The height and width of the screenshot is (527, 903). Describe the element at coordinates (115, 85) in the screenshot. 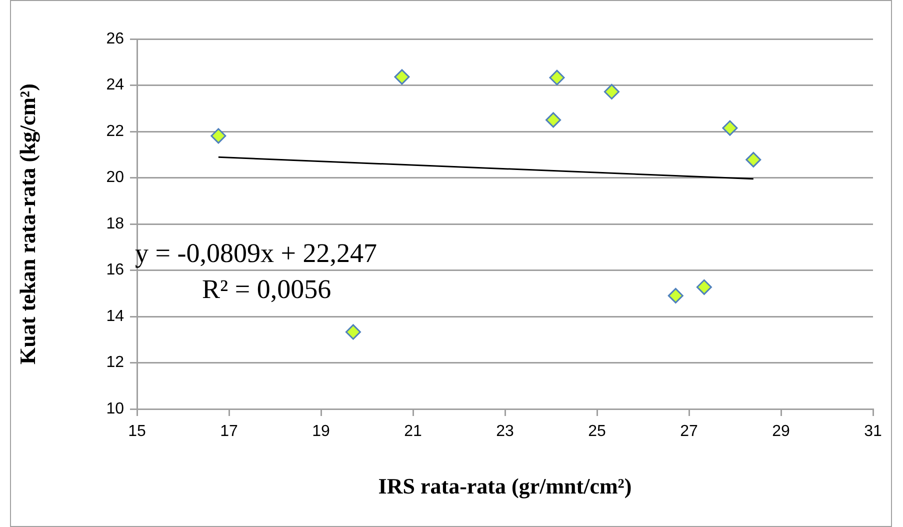

I see `y-tick-label: 24` at that location.